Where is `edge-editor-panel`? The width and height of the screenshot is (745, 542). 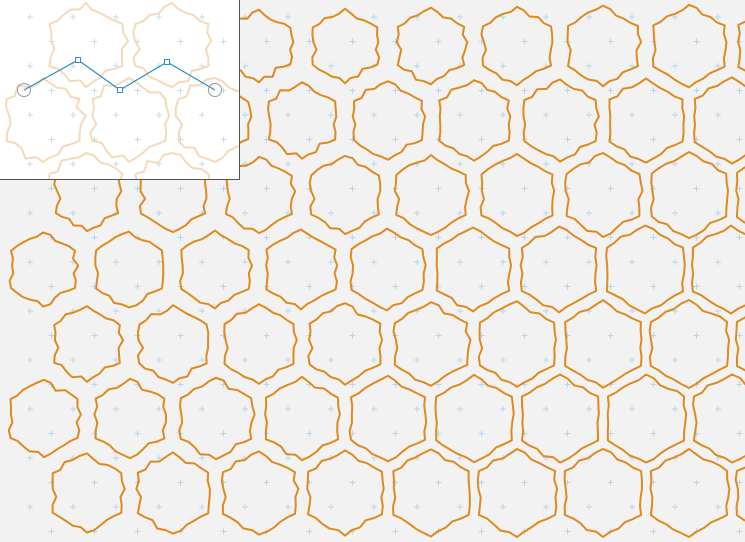
edge-editor-panel is located at coordinates (120, 90).